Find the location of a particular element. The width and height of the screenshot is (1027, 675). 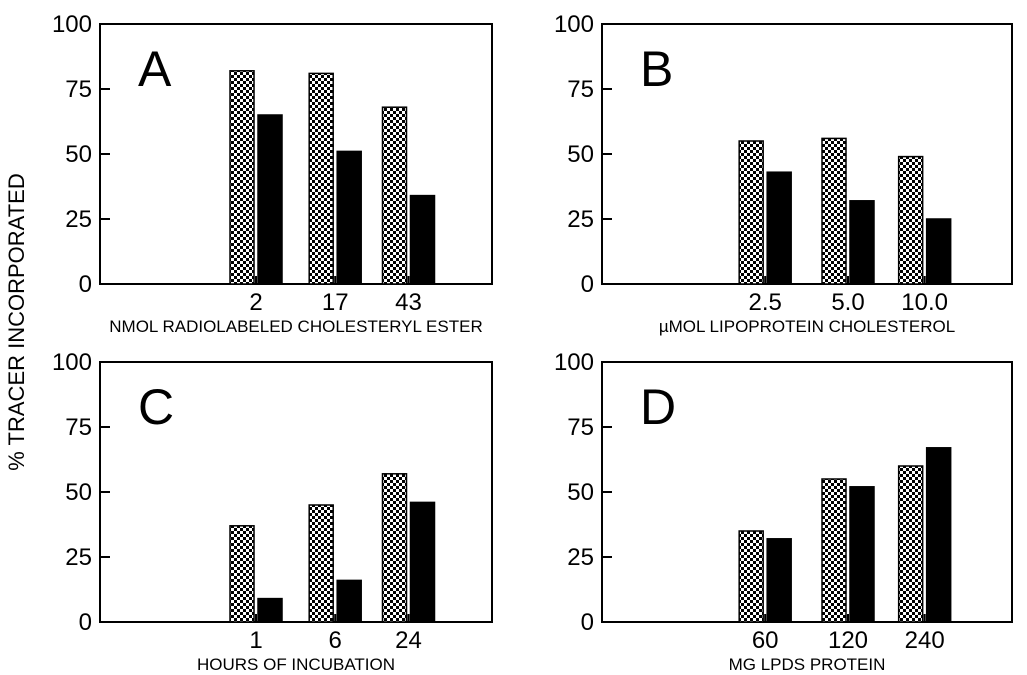

y-axis-label: % TRACER INCORPORATED is located at coordinates (16, 321).